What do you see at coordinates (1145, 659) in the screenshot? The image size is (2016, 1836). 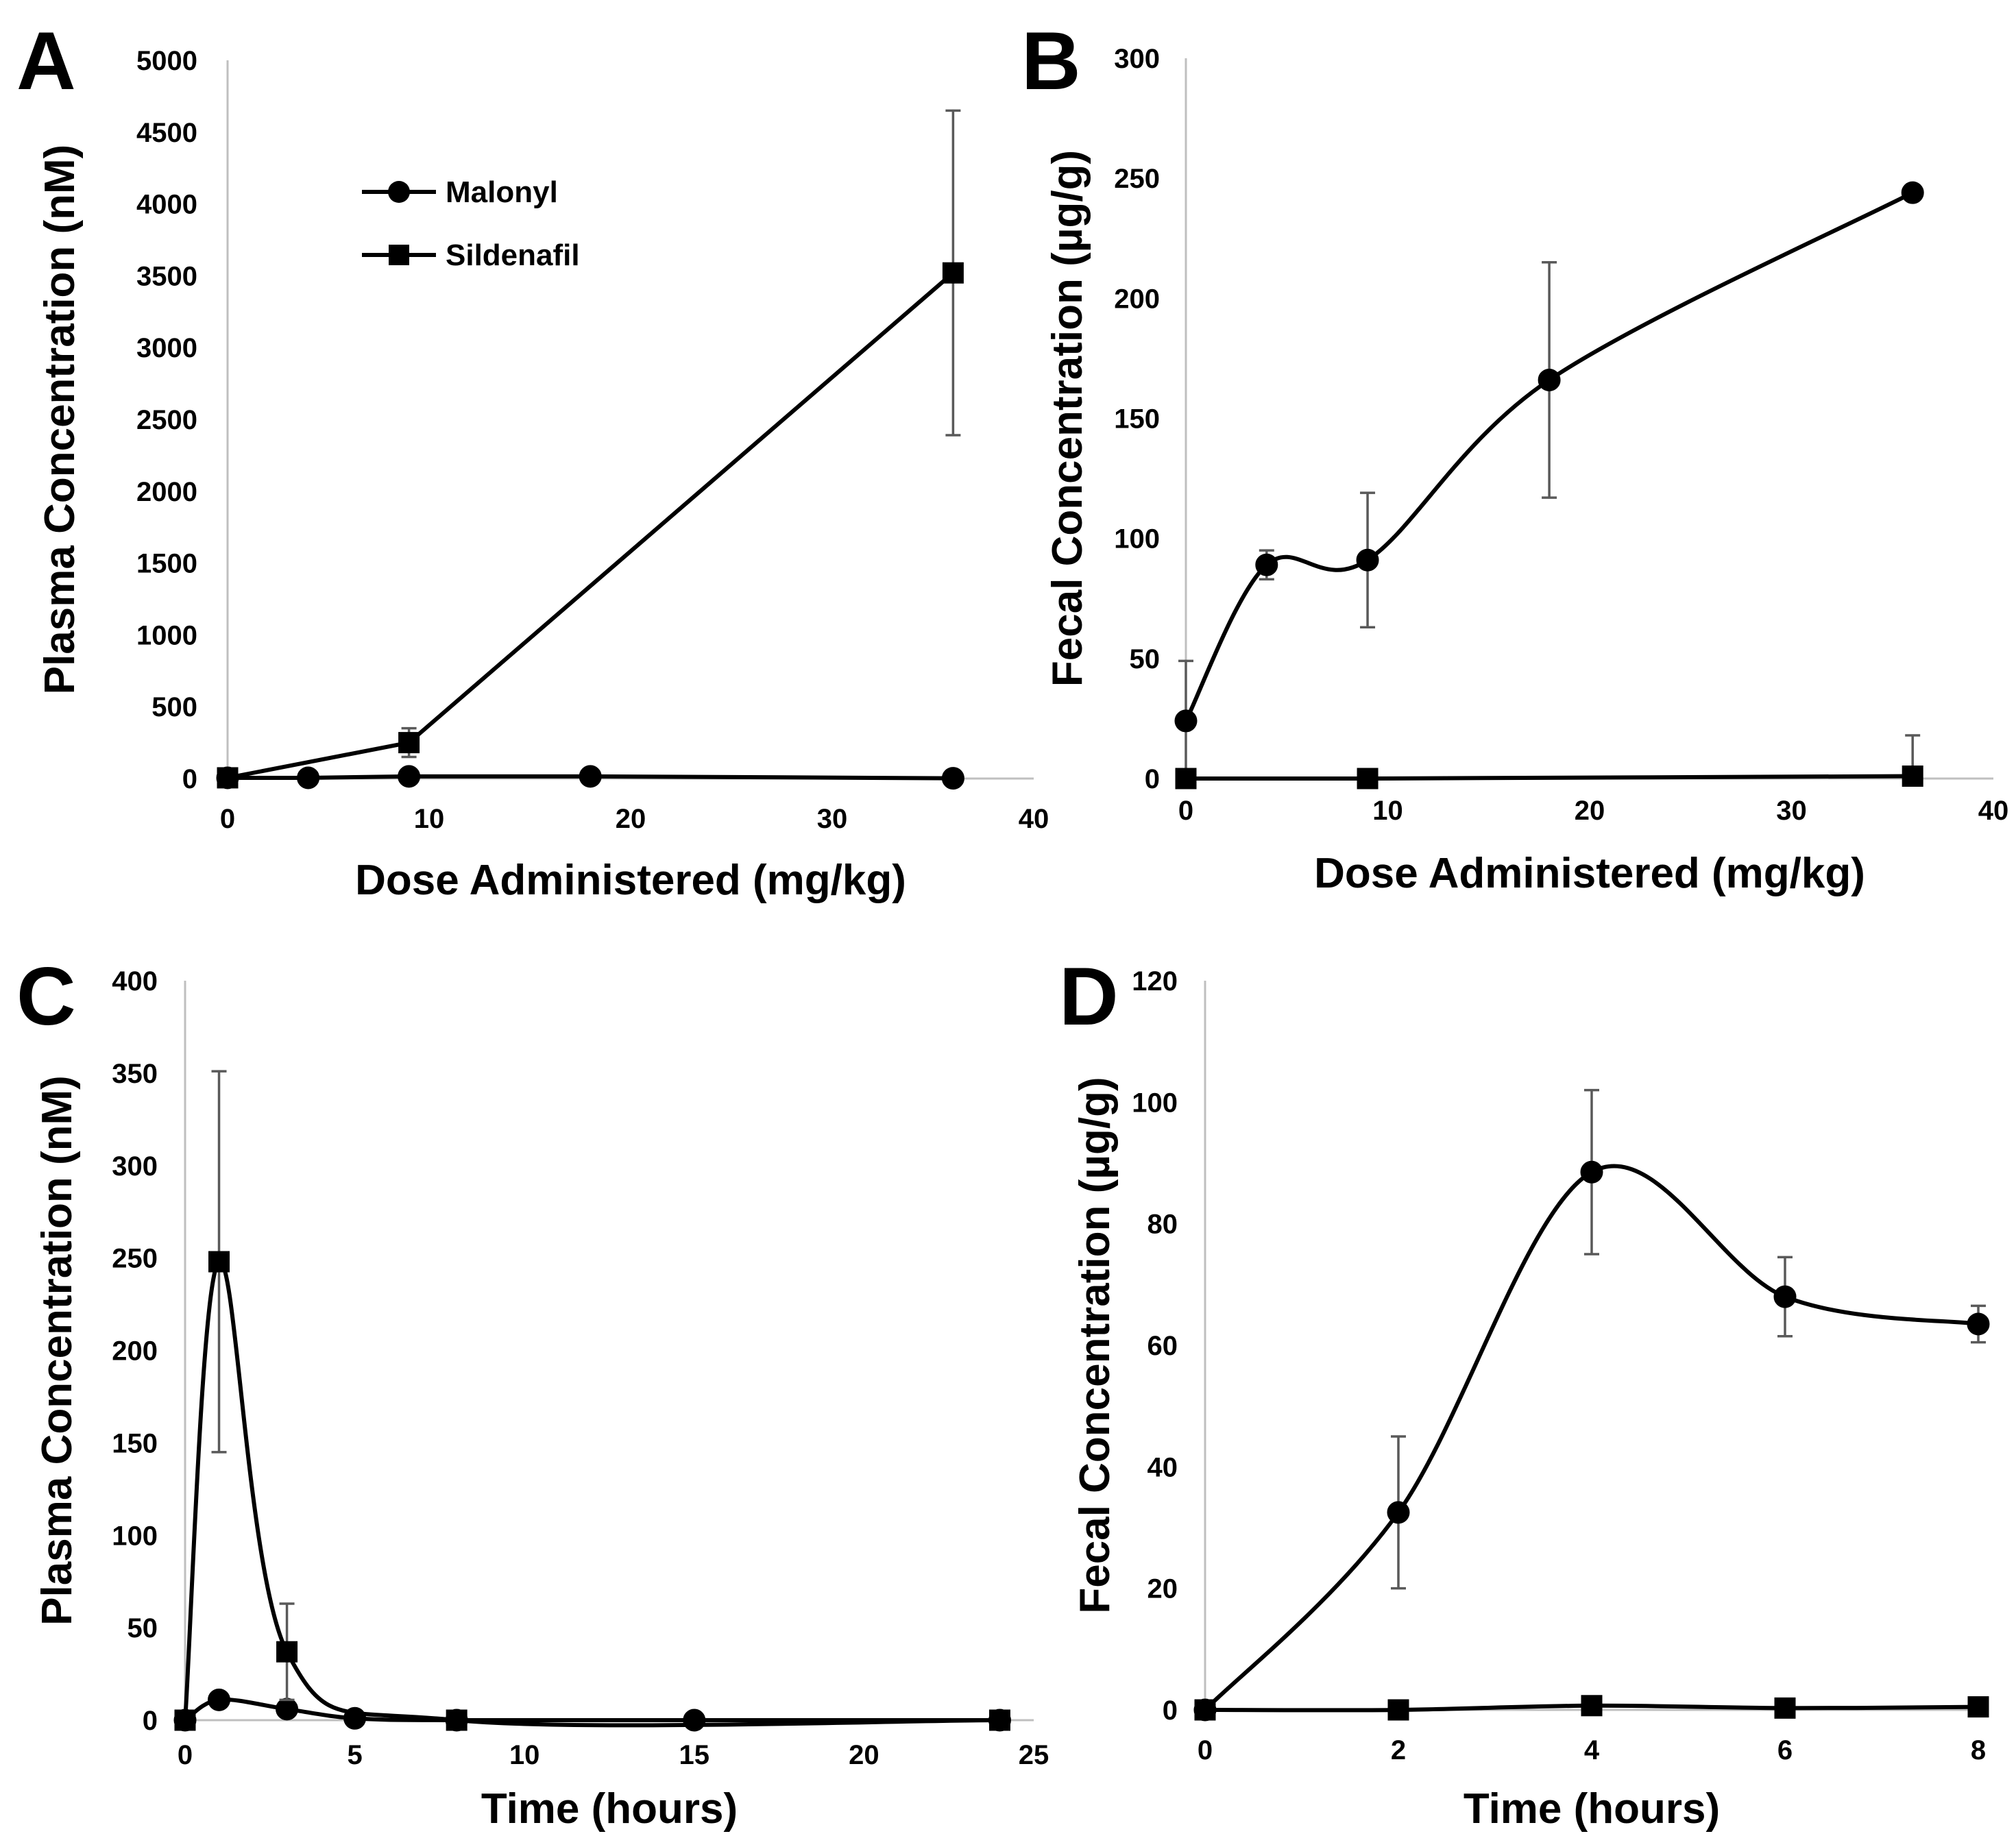 I see `y-tick-label: 50` at bounding box center [1145, 659].